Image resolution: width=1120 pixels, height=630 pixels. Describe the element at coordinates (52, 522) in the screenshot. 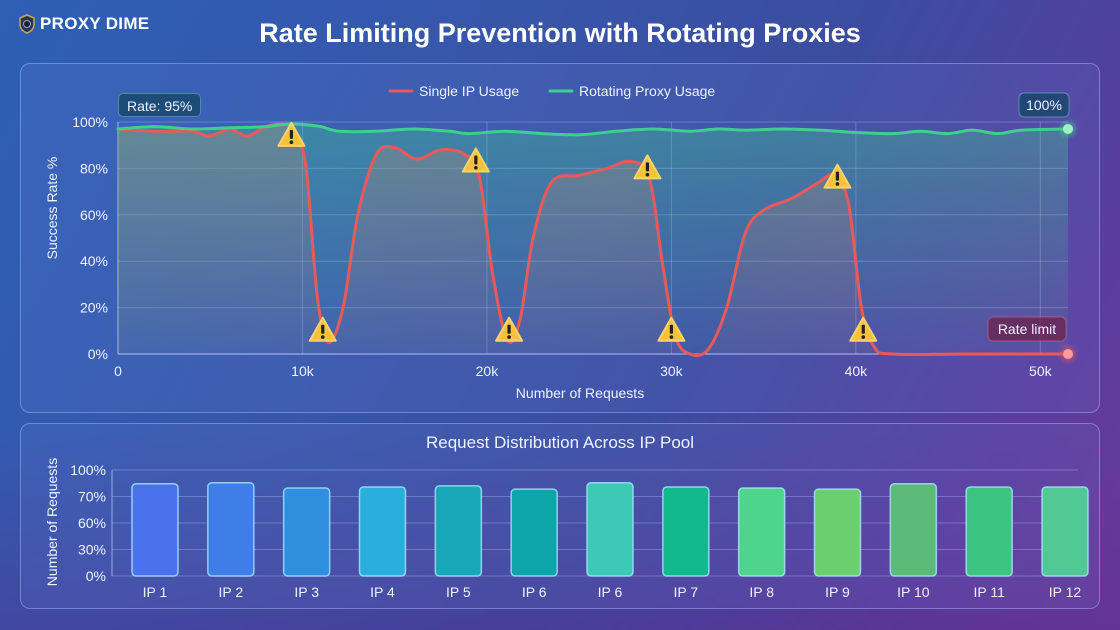

I see `bar-y-axis-label: Number of Requests` at that location.